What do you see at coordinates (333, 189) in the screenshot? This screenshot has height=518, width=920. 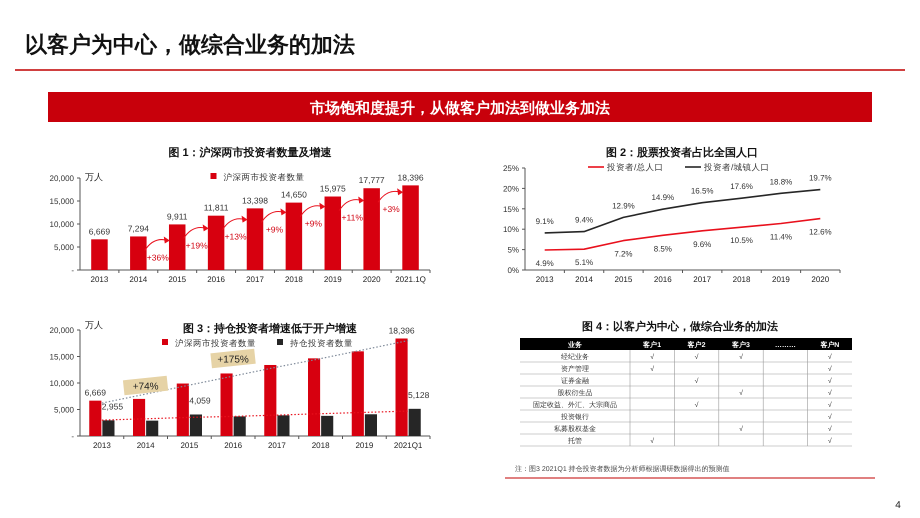 I see `data-label: 15,975` at bounding box center [333, 189].